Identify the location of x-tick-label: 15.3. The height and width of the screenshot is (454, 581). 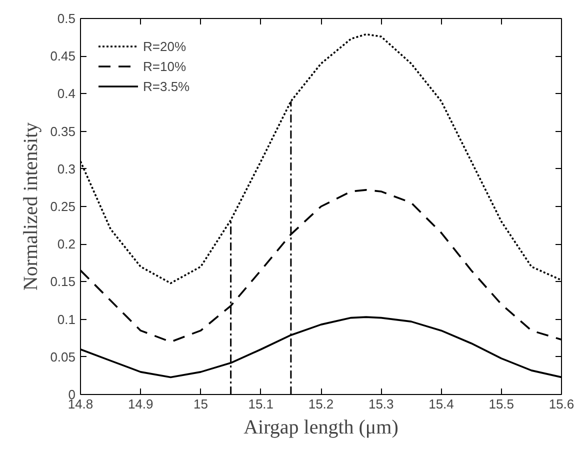
(381, 404).